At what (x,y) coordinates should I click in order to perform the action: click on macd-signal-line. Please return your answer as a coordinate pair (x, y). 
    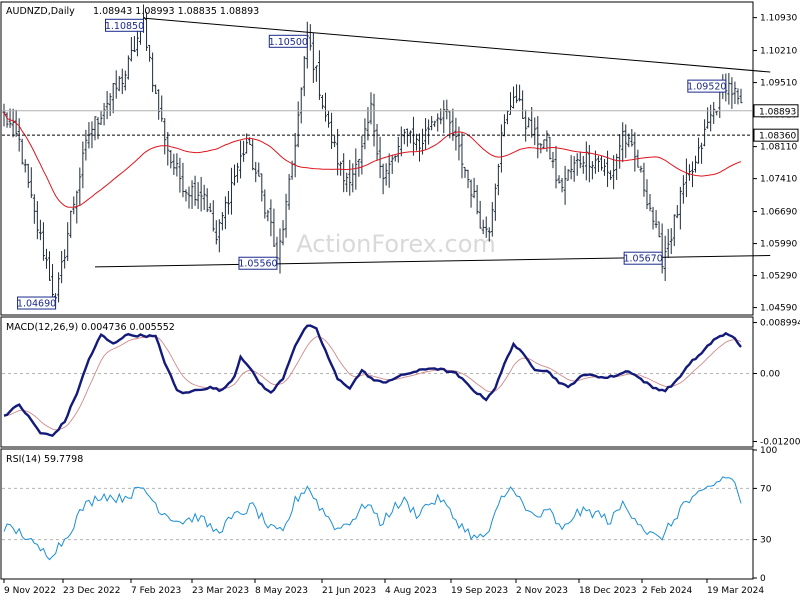
    Looking at the image, I should click on (372, 383).